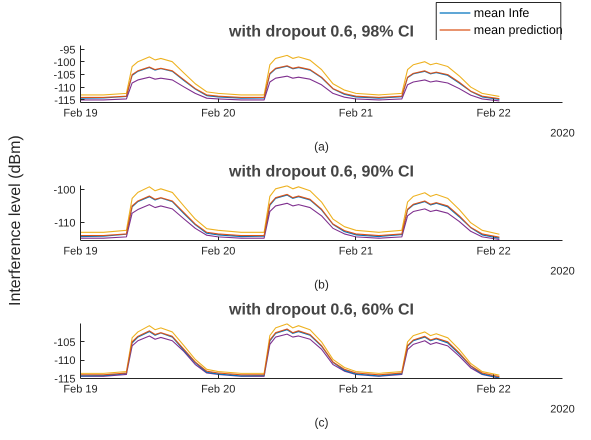 The width and height of the screenshot is (591, 440). I want to click on legend-label: mean Infe, so click(502, 13).